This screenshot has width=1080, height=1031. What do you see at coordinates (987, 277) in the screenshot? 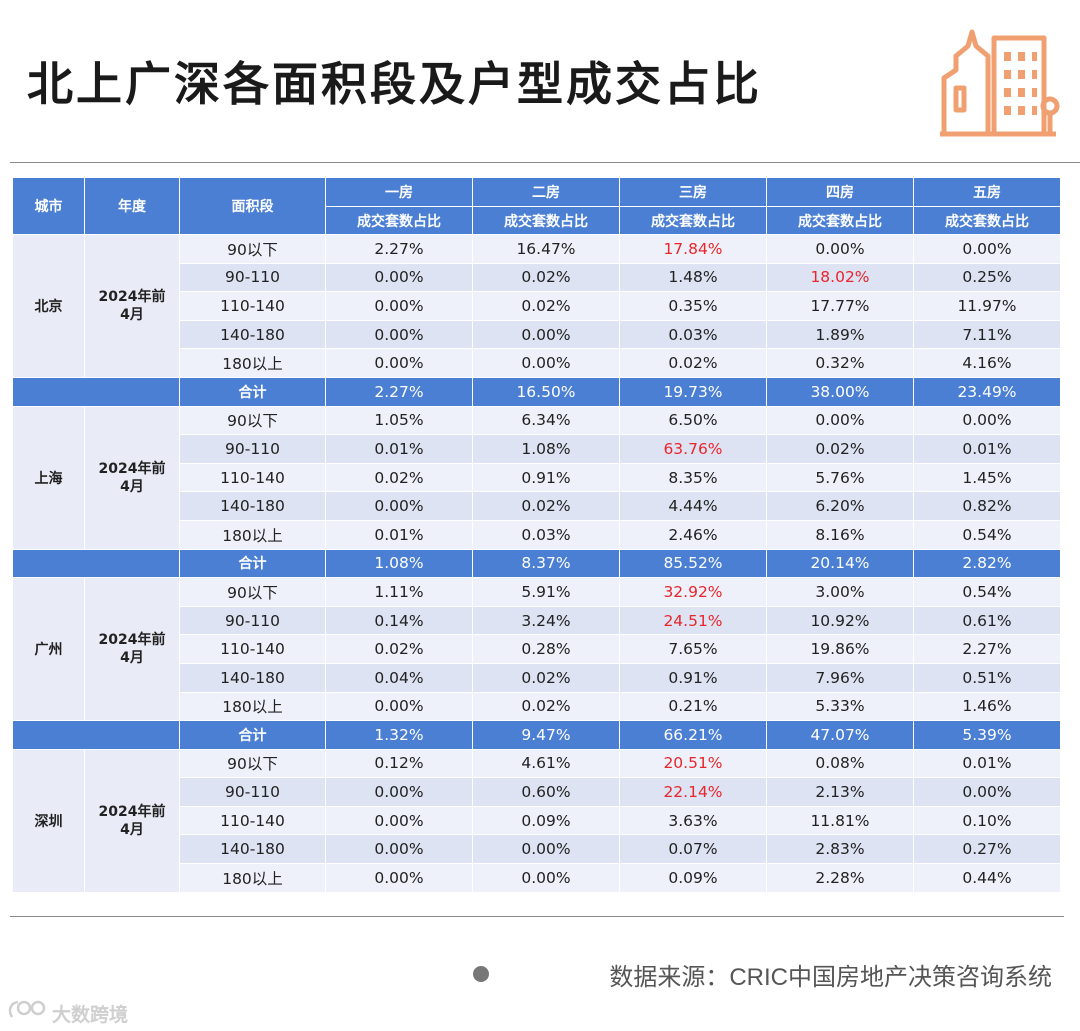
I see `value-cell: 0.25%` at bounding box center [987, 277].